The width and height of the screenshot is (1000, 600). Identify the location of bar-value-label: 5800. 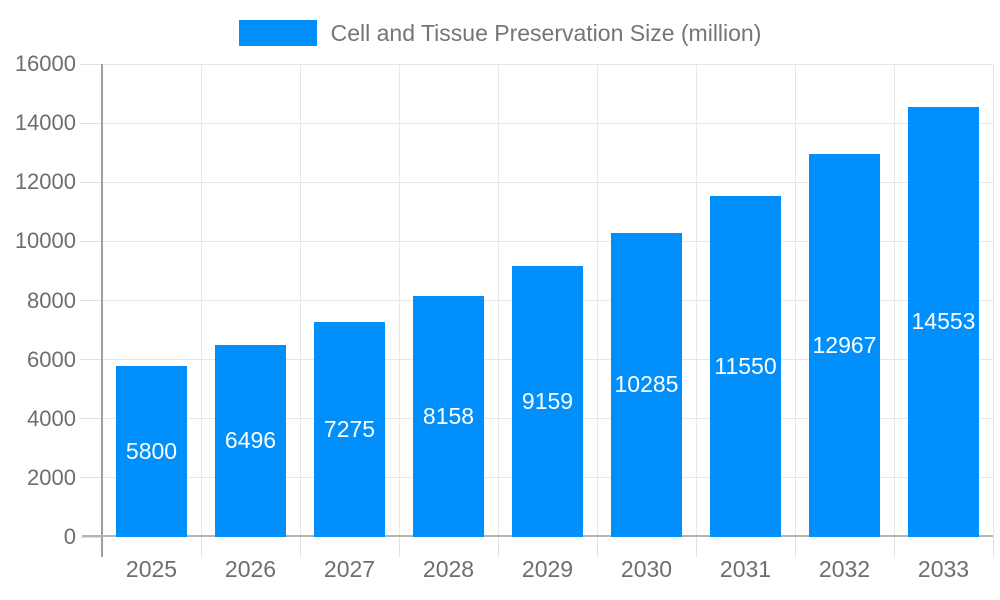
(151, 450).